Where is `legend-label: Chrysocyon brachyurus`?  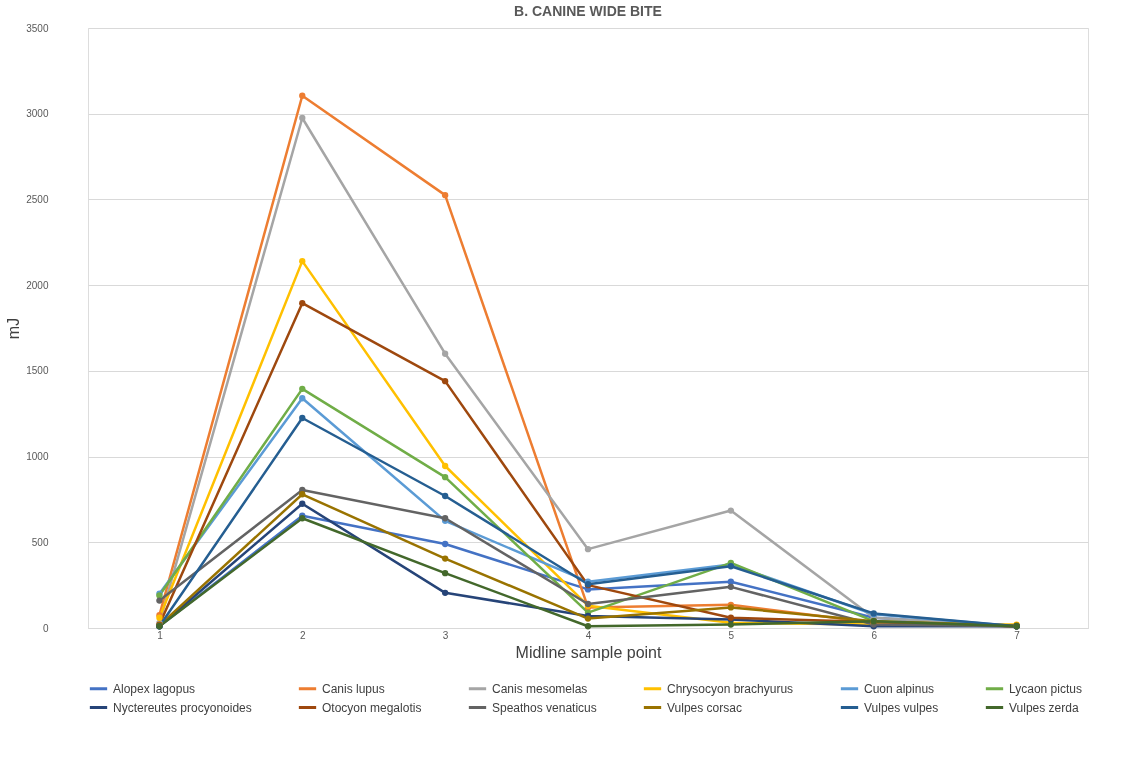
legend-label: Chrysocyon brachyurus is located at coordinates (730, 688).